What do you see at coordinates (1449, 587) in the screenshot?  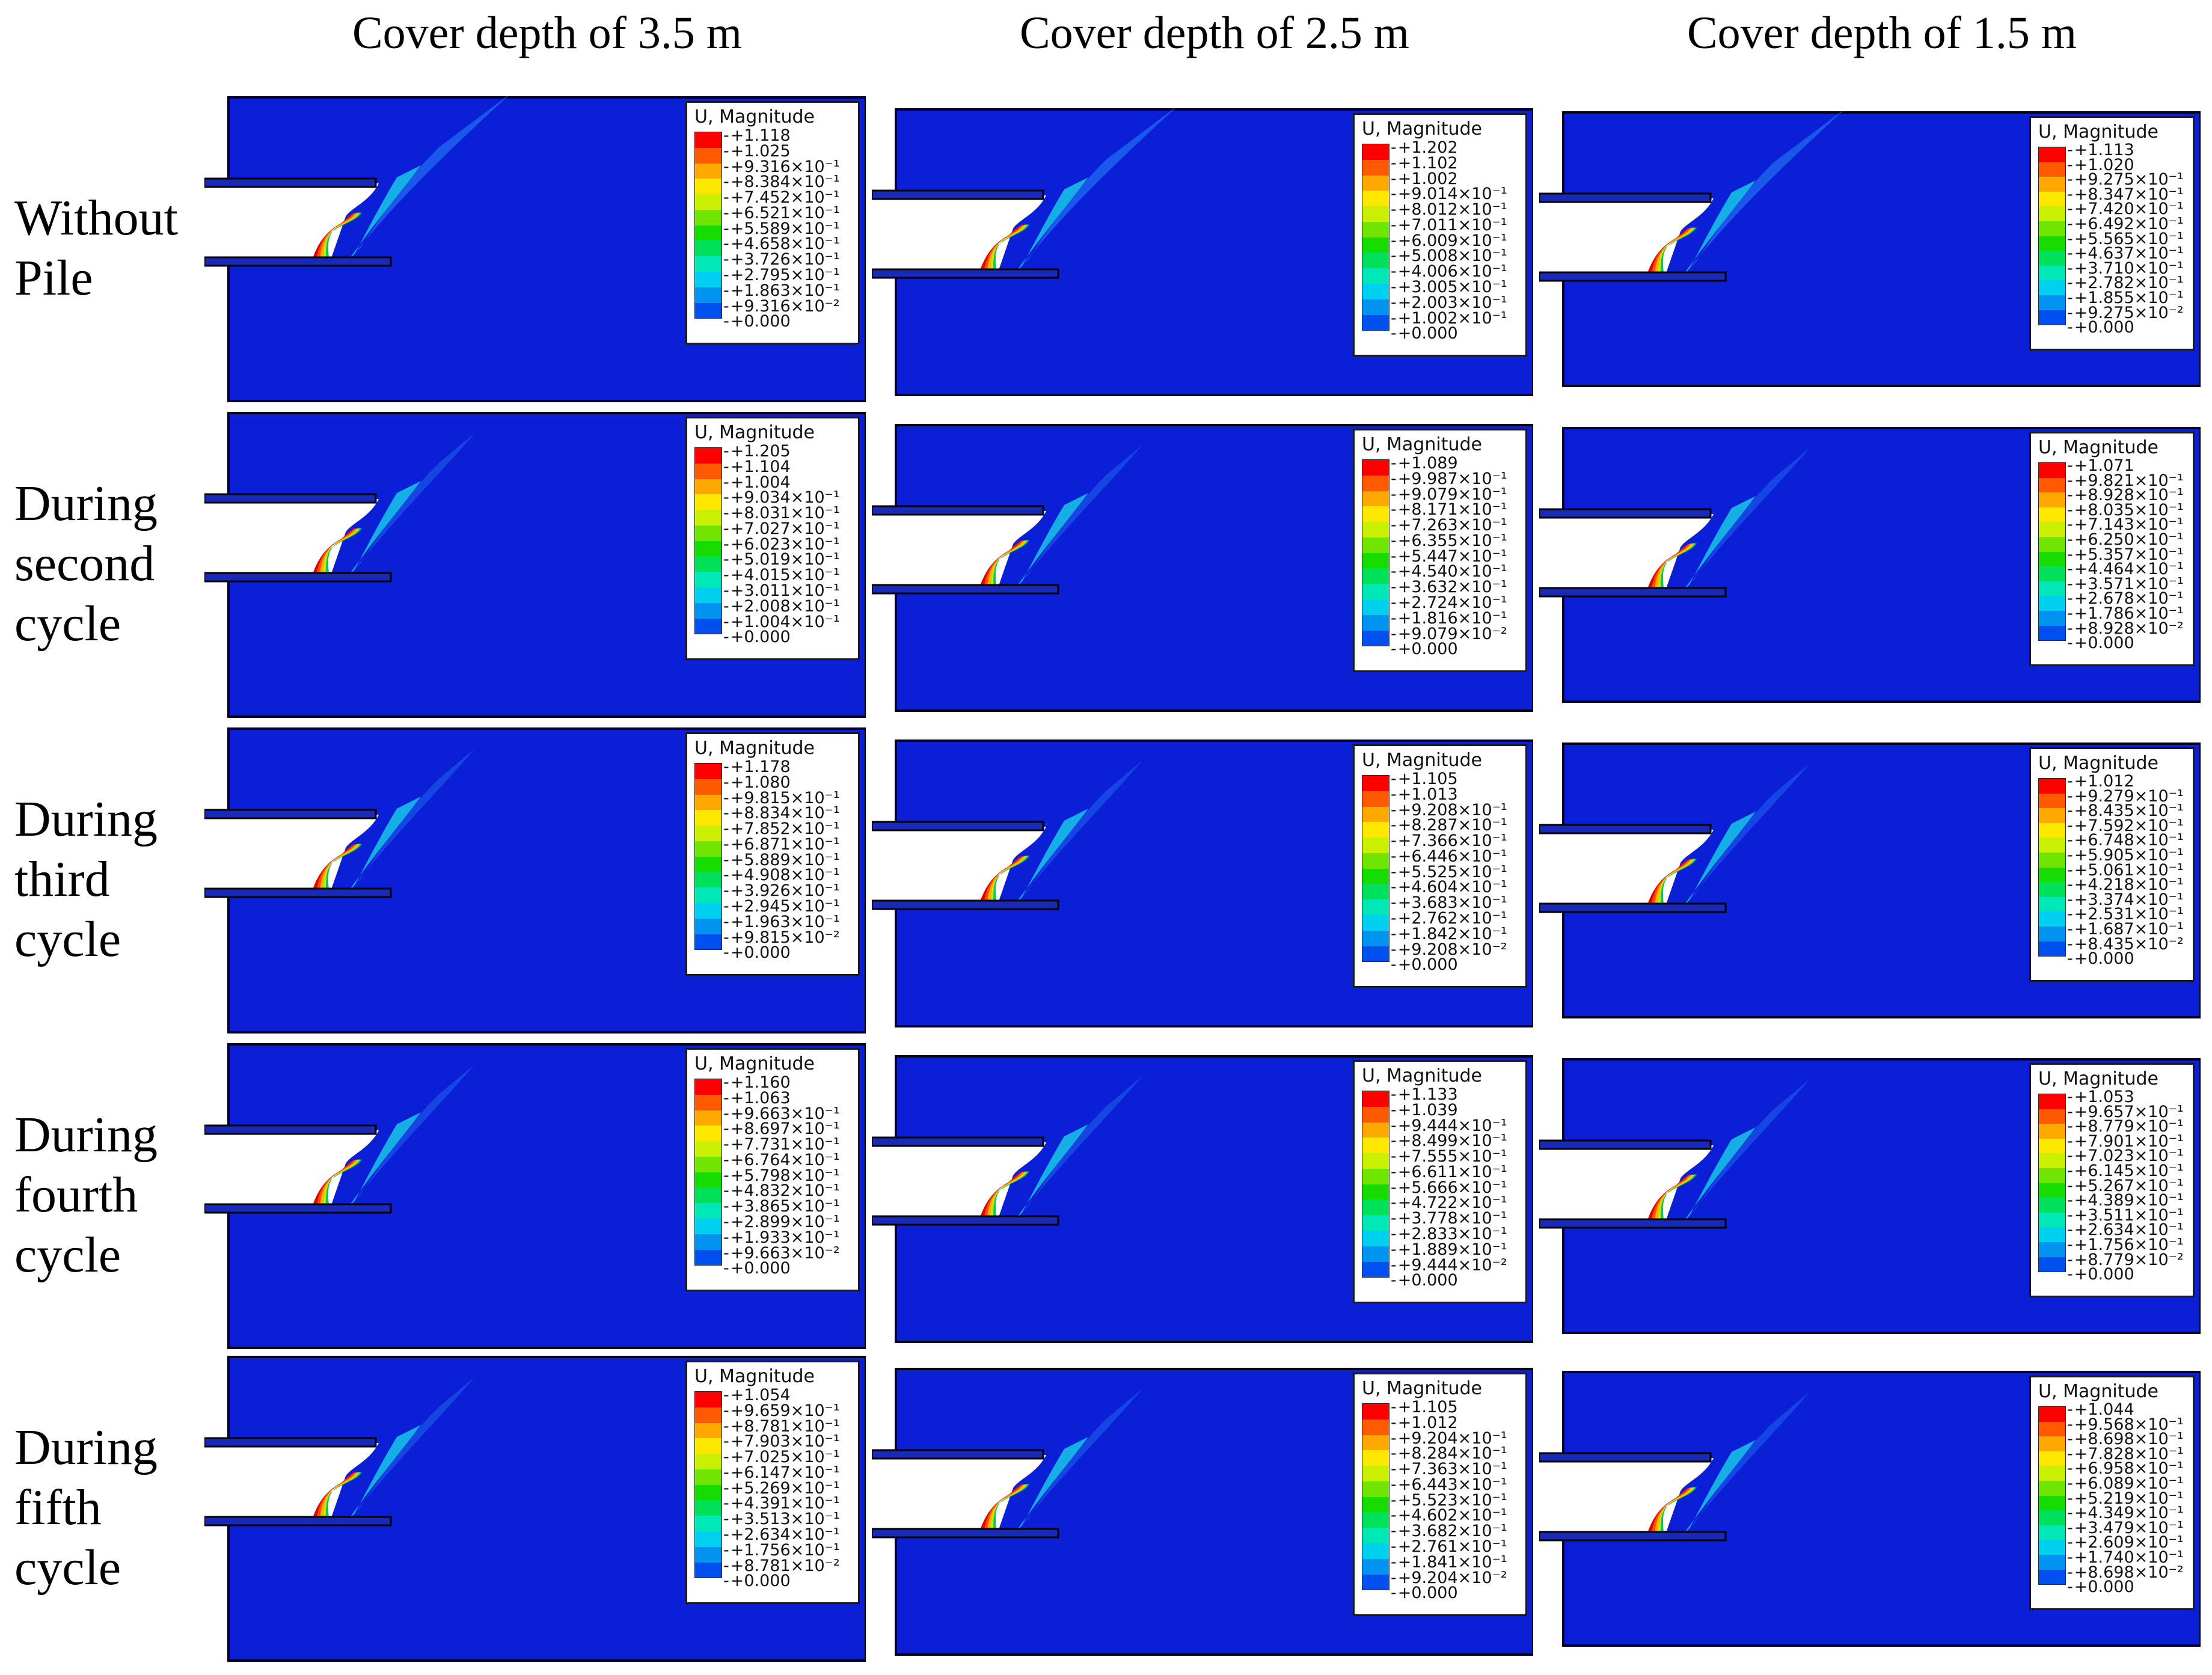 I see `legend-tick-label: +3.632×10⁻¹` at bounding box center [1449, 587].